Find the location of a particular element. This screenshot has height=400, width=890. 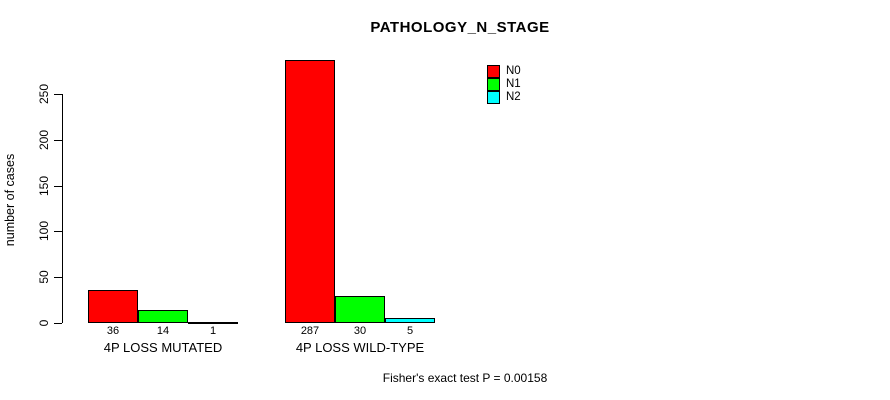

bar-value-label: 5 is located at coordinates (410, 331).